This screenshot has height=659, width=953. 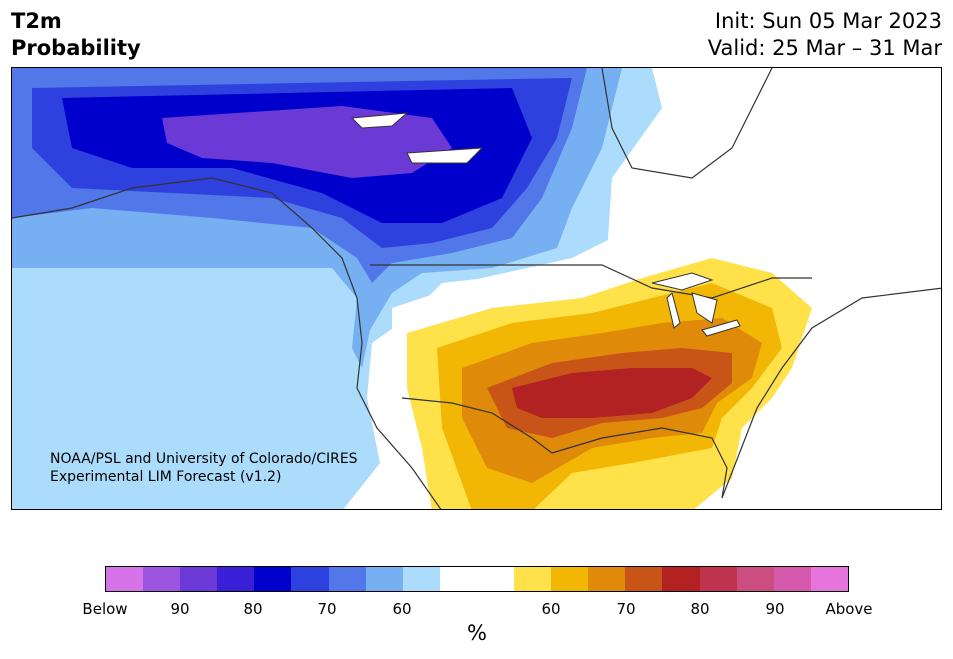 What do you see at coordinates (76, 48) in the screenshot?
I see `product-title: Probability` at bounding box center [76, 48].